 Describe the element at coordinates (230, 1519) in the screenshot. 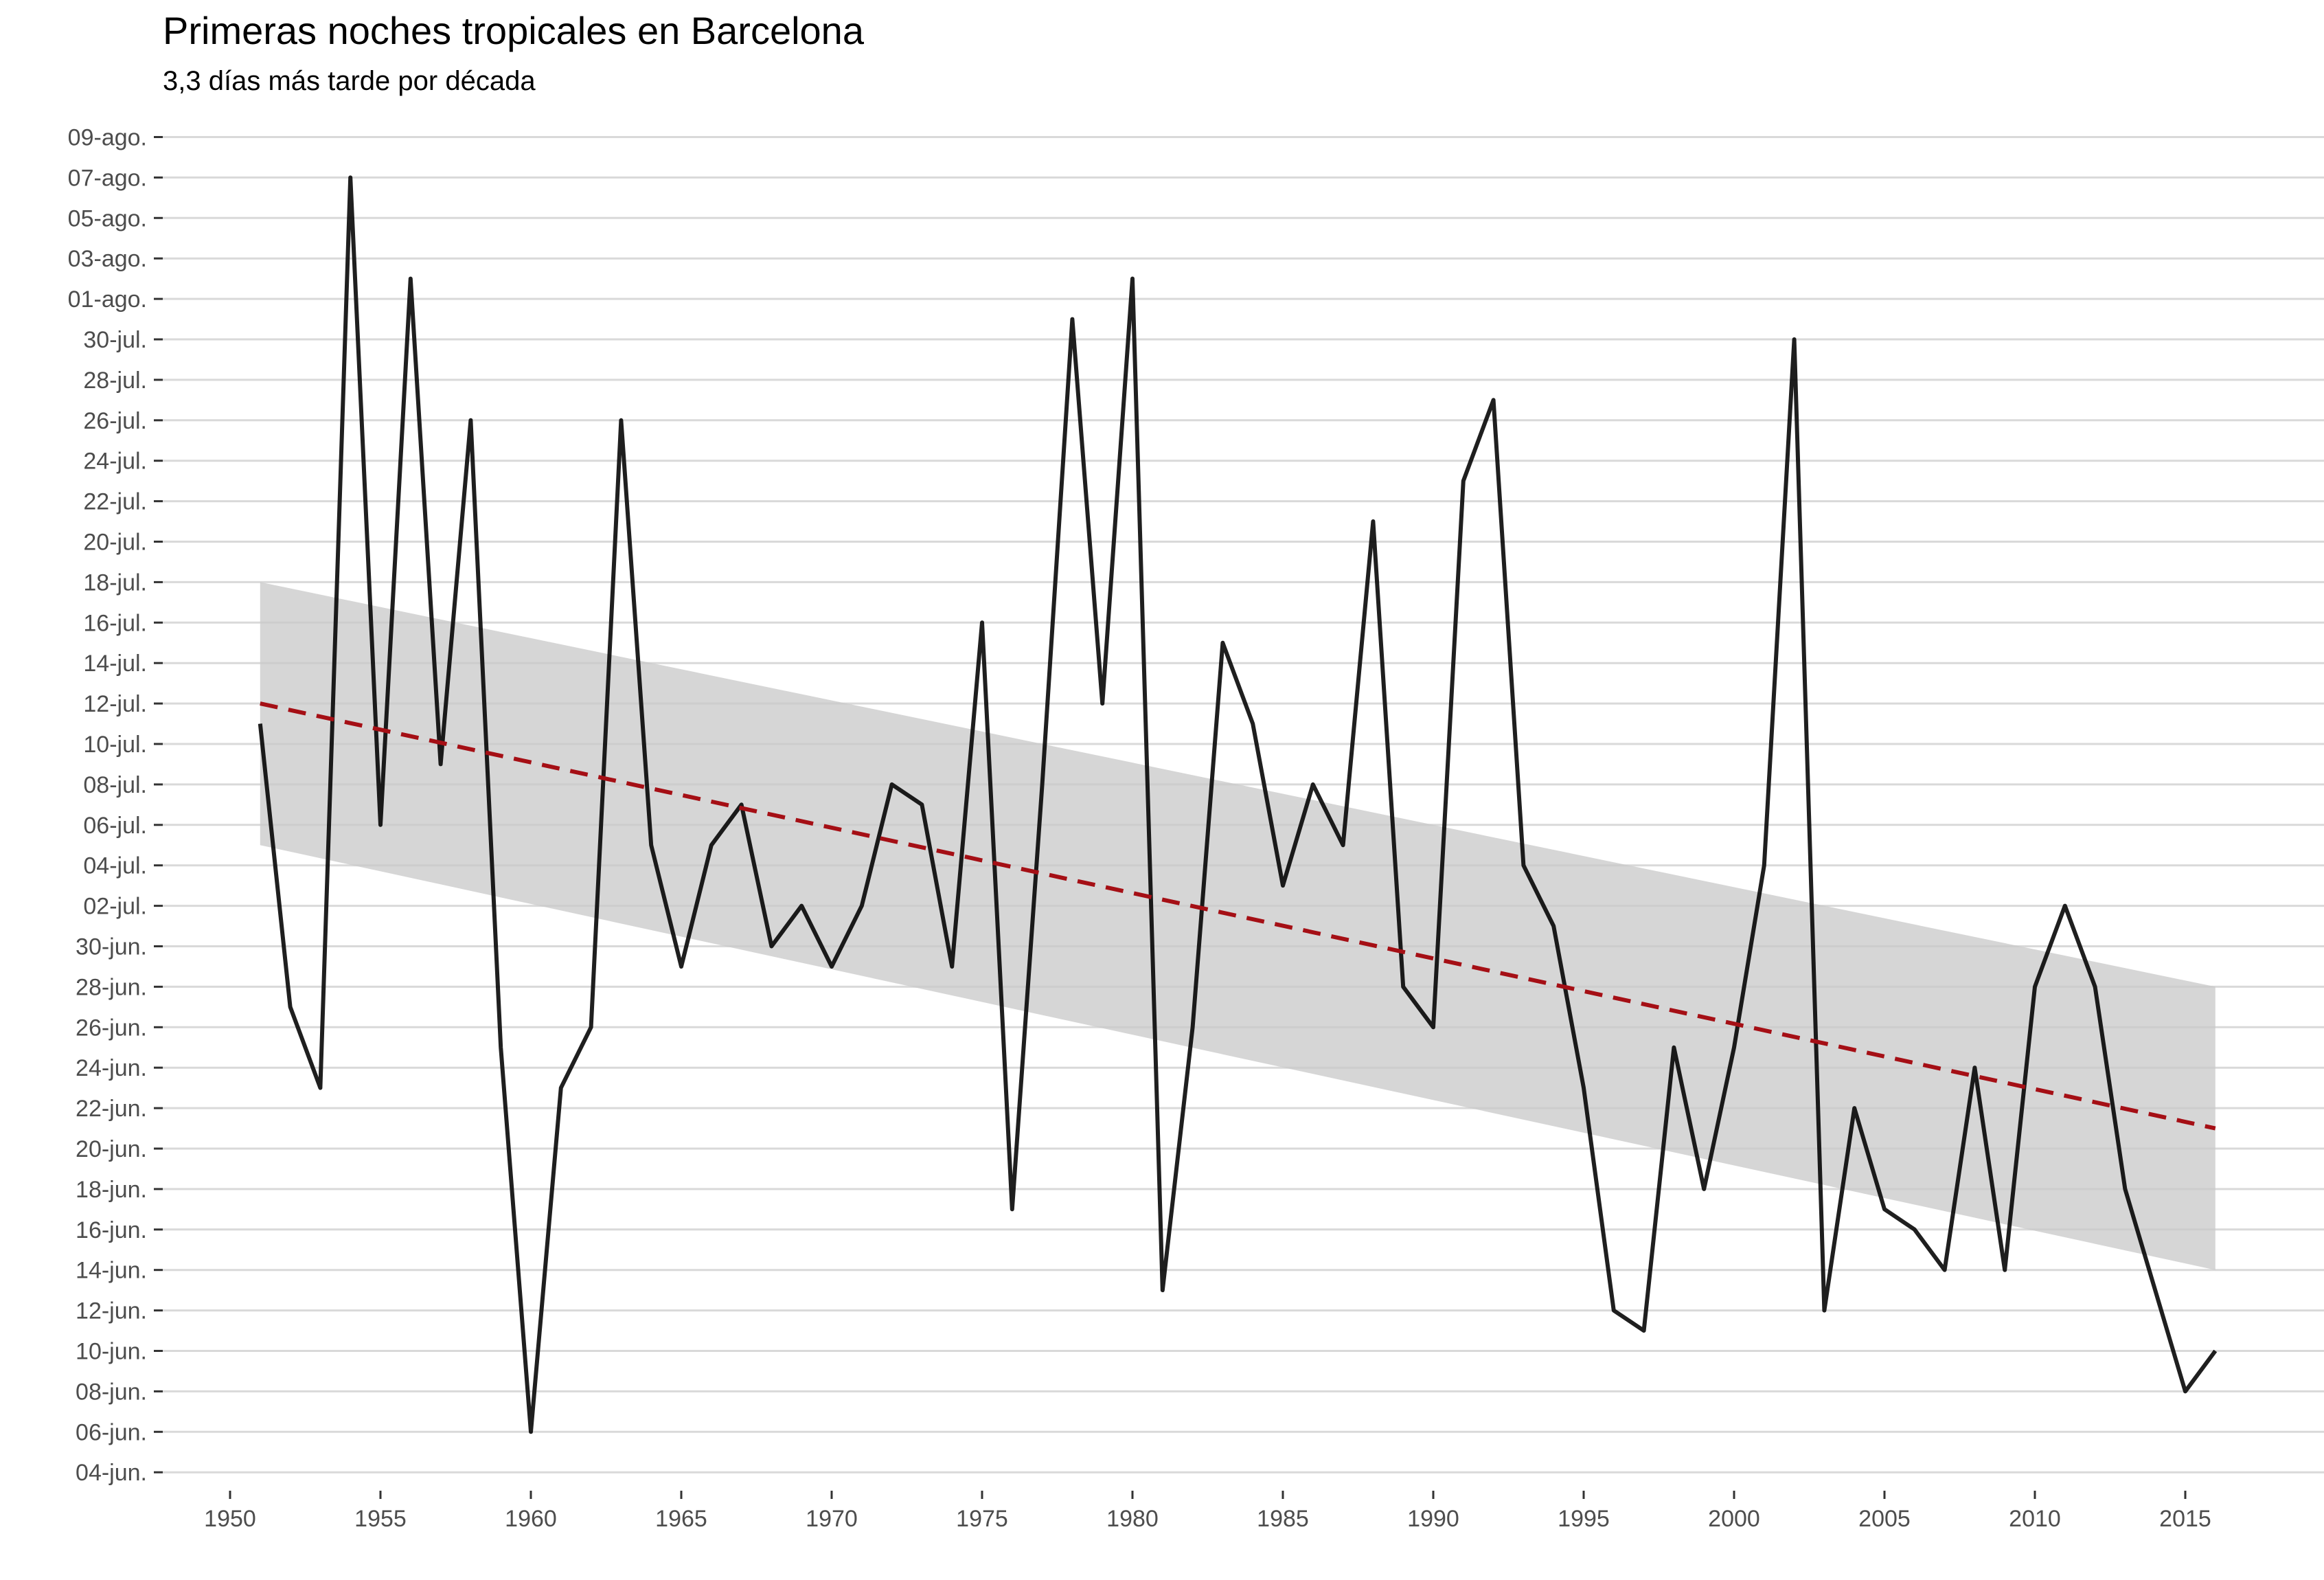

I see `x-tick-label: 1950` at that location.